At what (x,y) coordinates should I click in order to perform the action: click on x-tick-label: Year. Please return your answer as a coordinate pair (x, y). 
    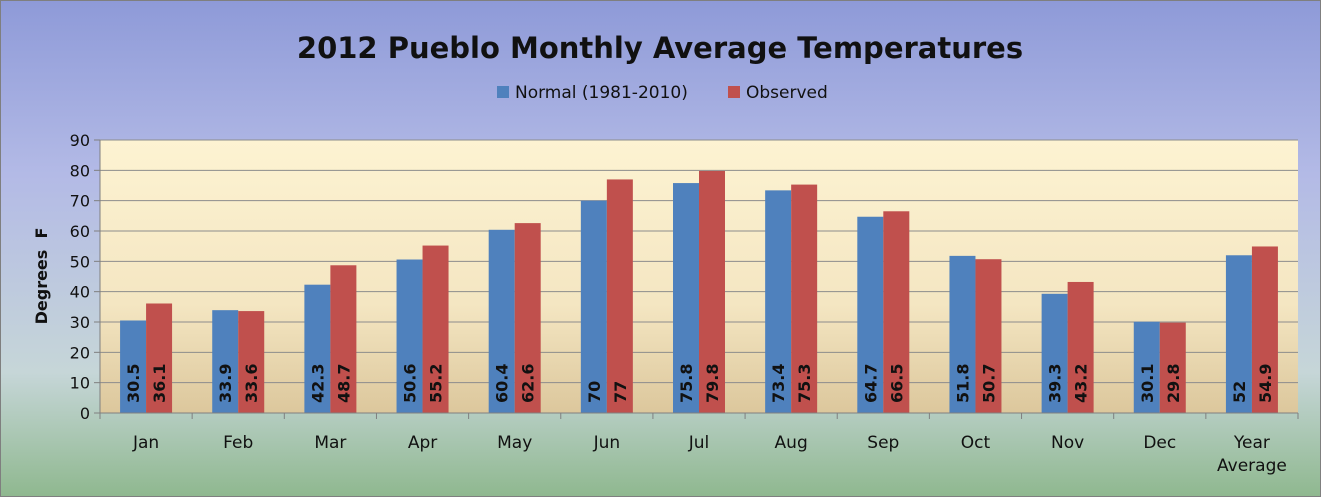
    Looking at the image, I should click on (1251, 443).